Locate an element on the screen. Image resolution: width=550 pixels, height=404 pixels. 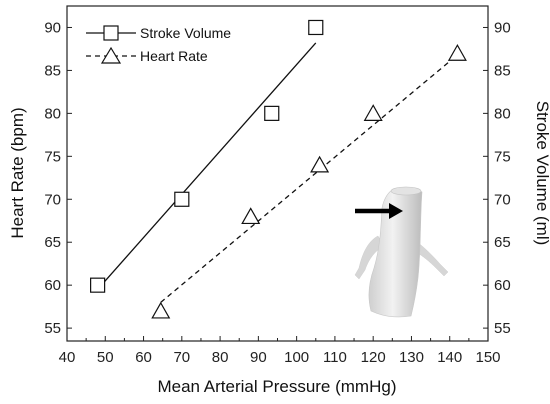
legend-marker-heart-rate is located at coordinates (111, 55).